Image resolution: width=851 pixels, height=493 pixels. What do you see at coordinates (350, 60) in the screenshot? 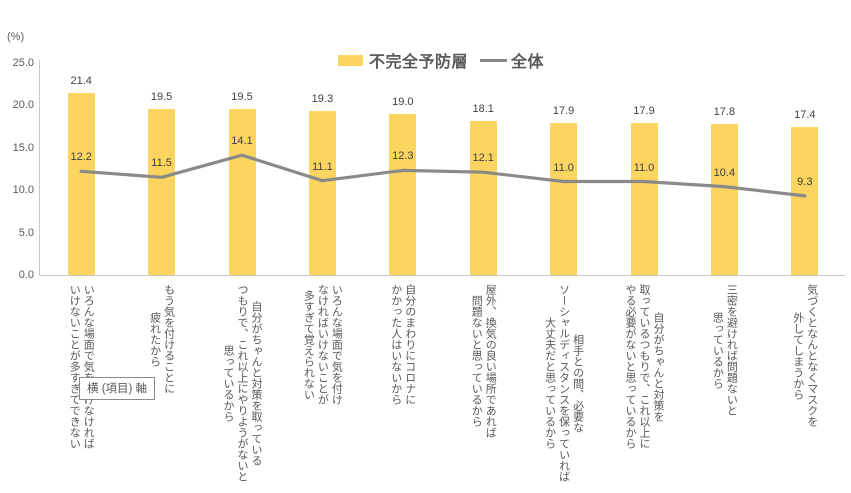
I see `legend-bar-swatch-icon` at bounding box center [350, 60].